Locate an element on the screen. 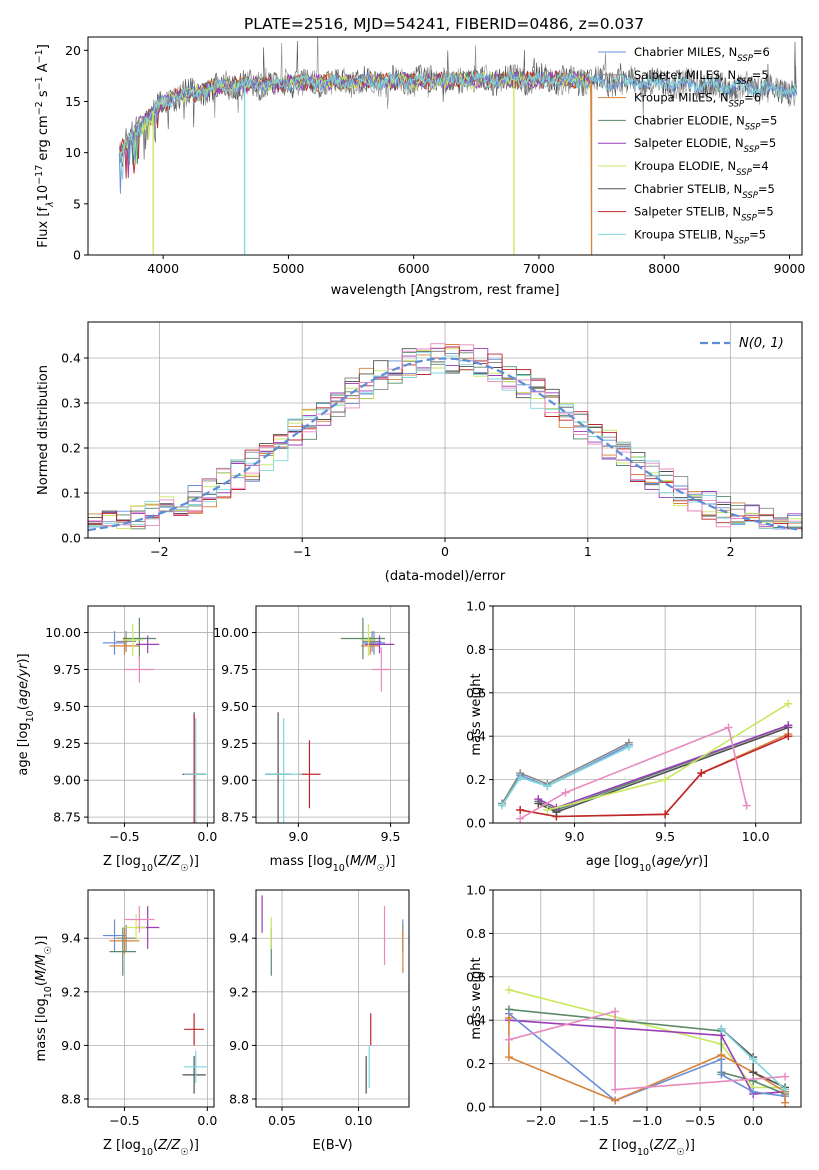 The width and height of the screenshot is (819, 1170). y-tick-label: 8.8 is located at coordinates (239, 1098).